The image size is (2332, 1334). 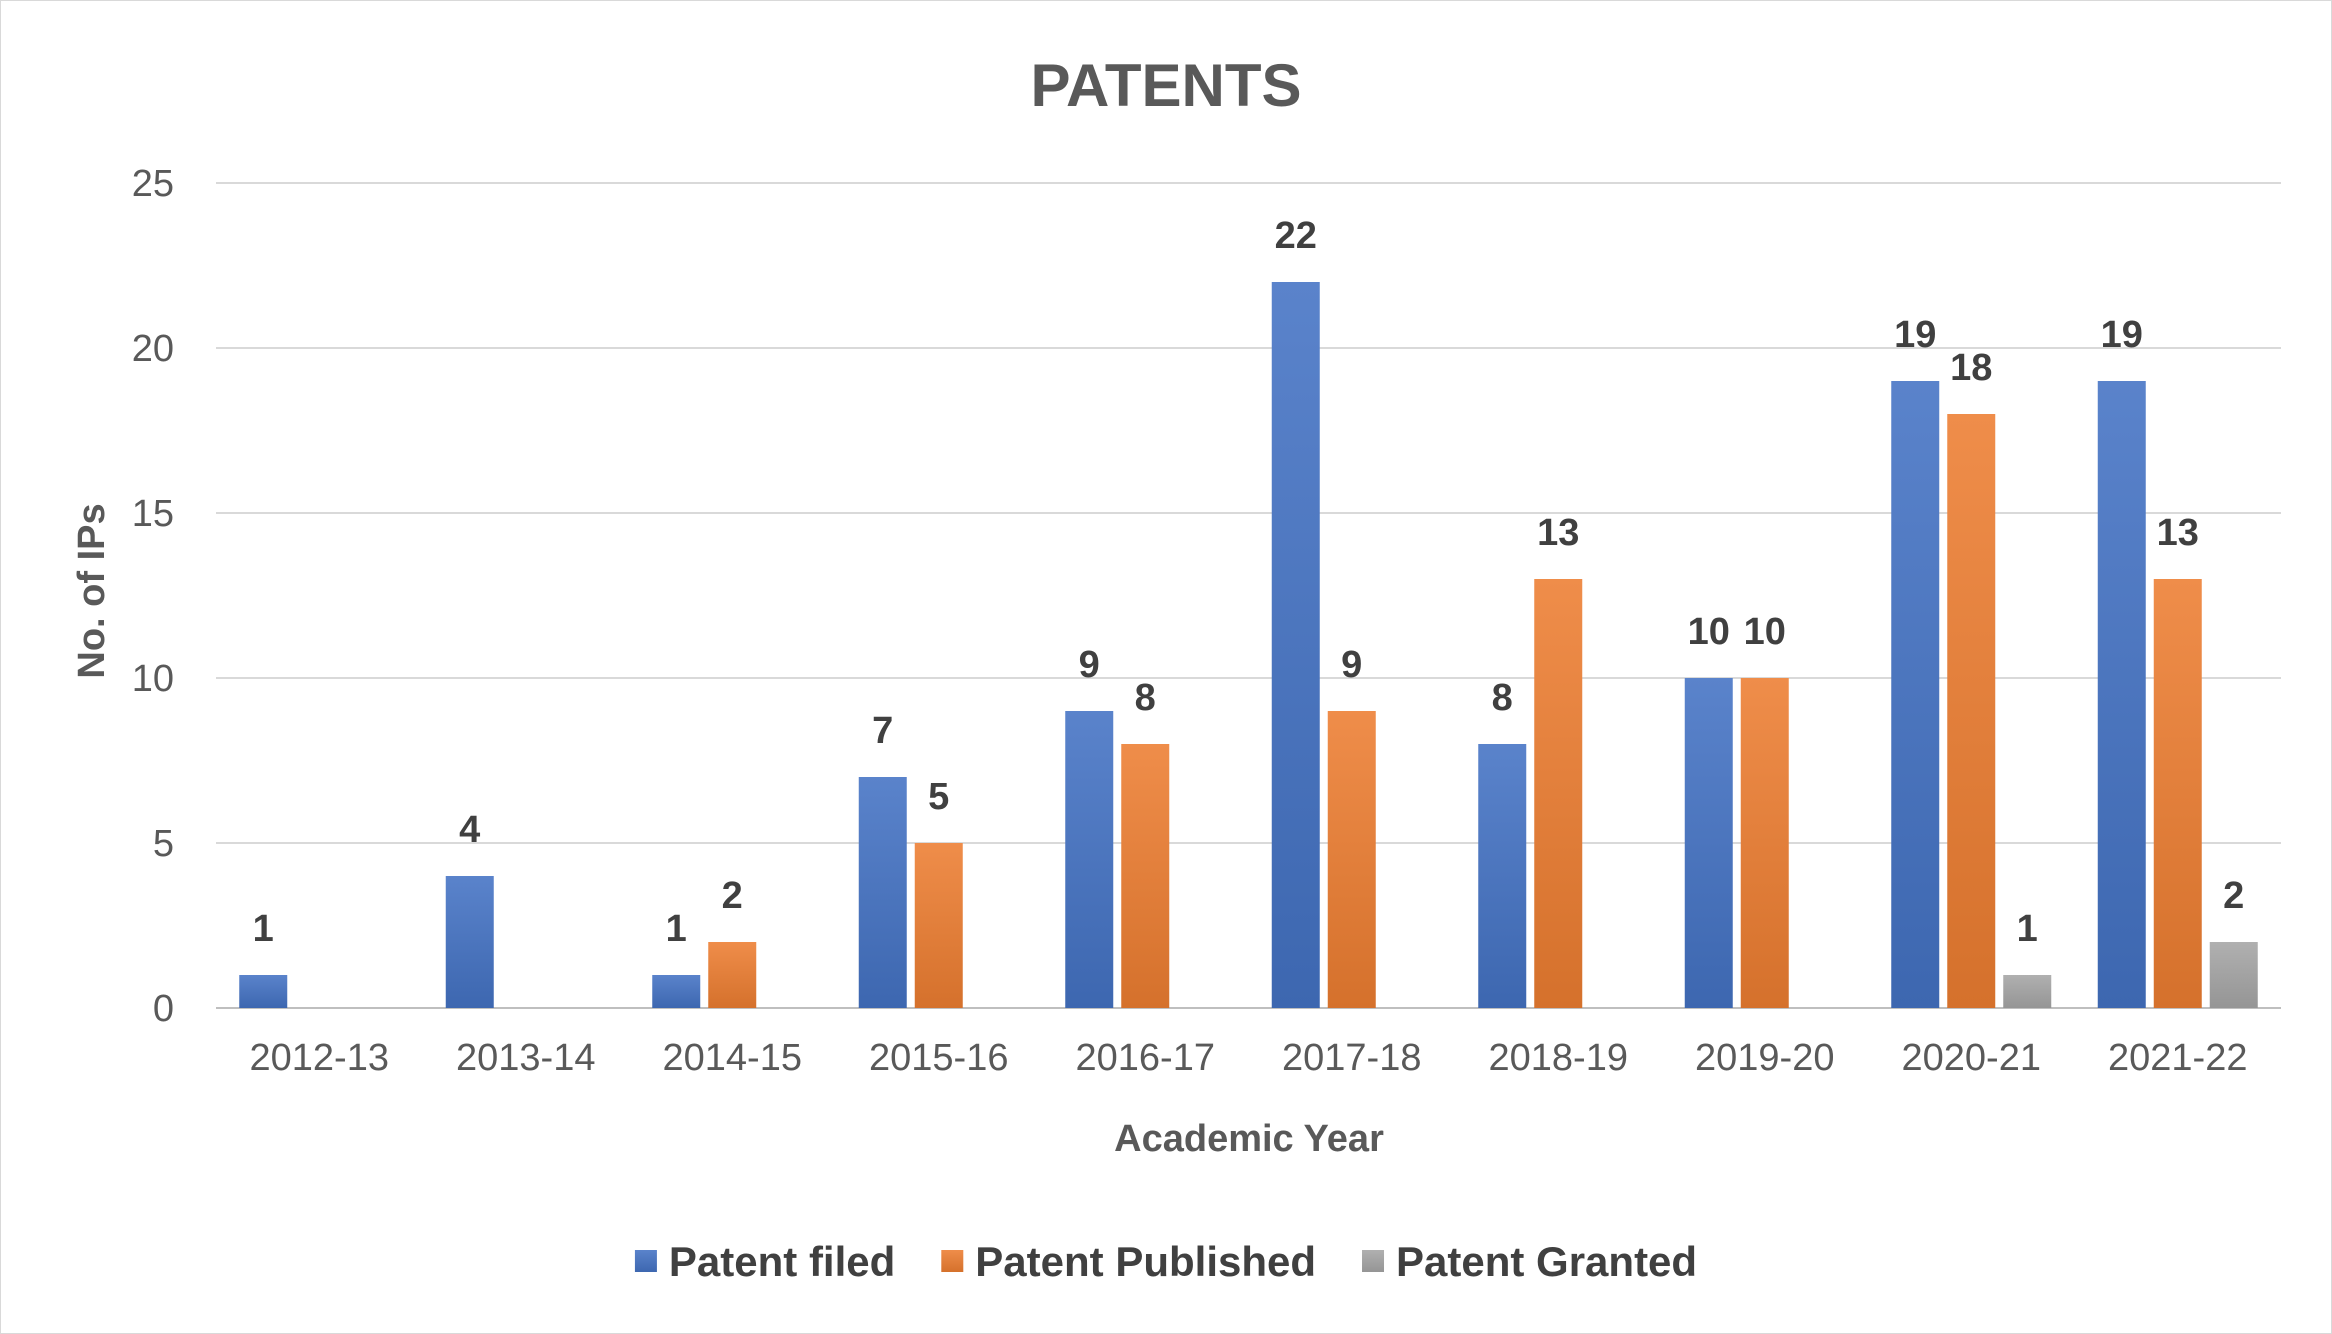 I want to click on x-tick-label: 2021-22, so click(x=2177, y=1058).